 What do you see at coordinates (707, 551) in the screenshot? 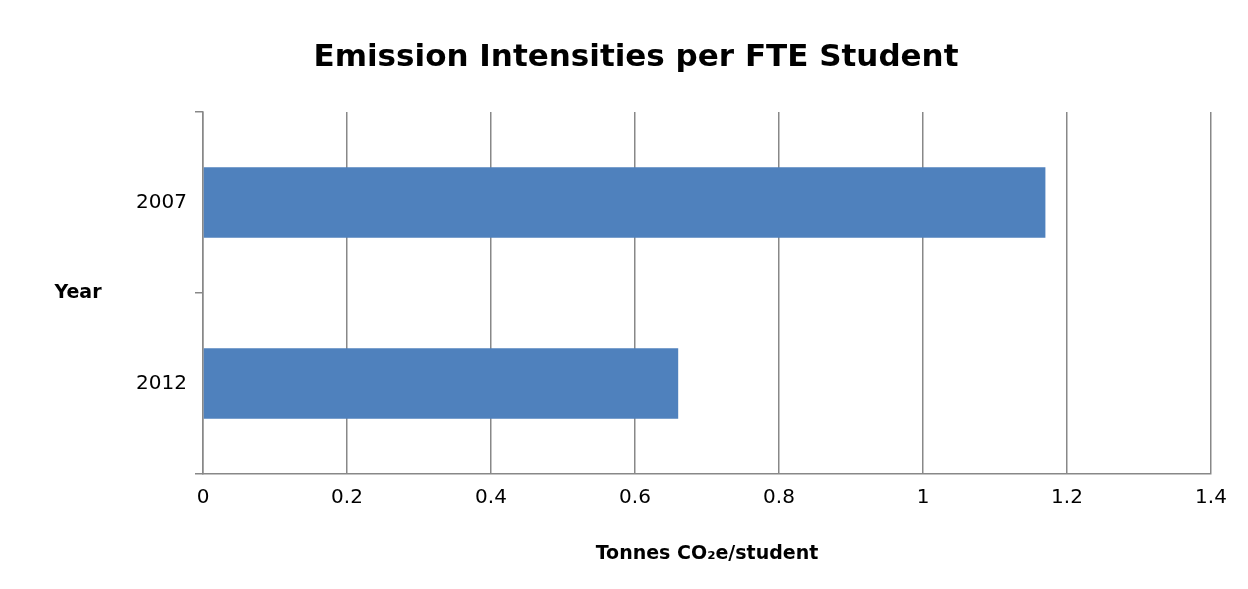
I see `x-axis-title: Tonnes CO₂e/student` at bounding box center [707, 551].